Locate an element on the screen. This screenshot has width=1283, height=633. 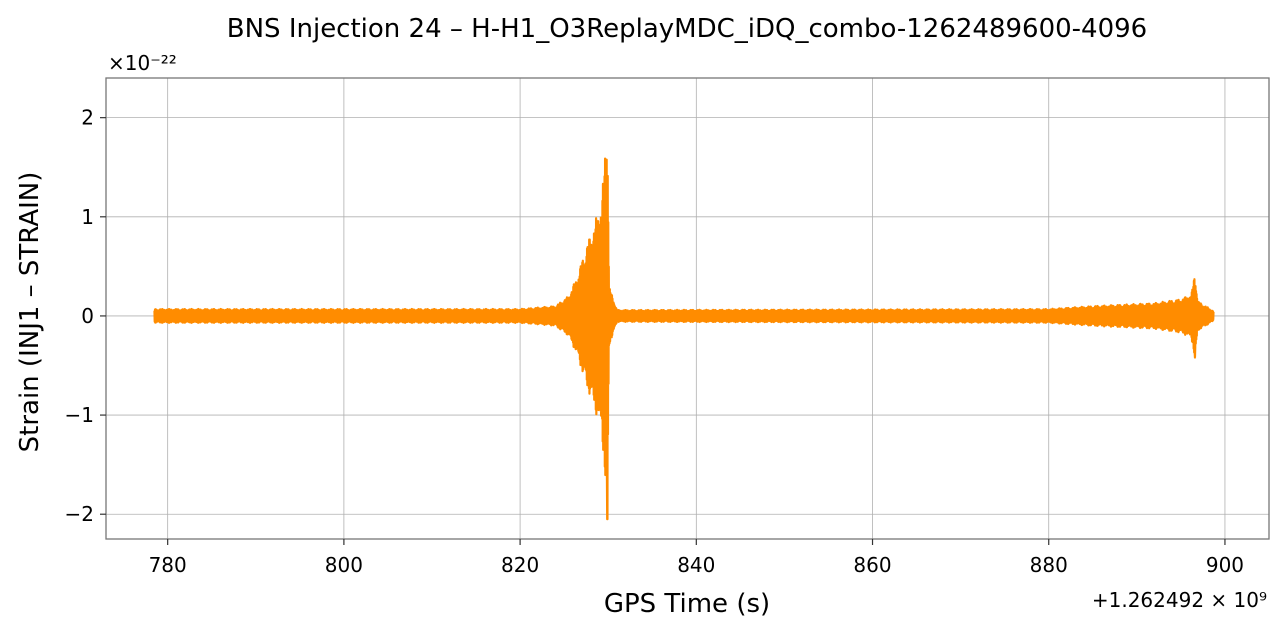
y-axis-label: Strain (INJ1 – STRAIN) is located at coordinates (30, 312).